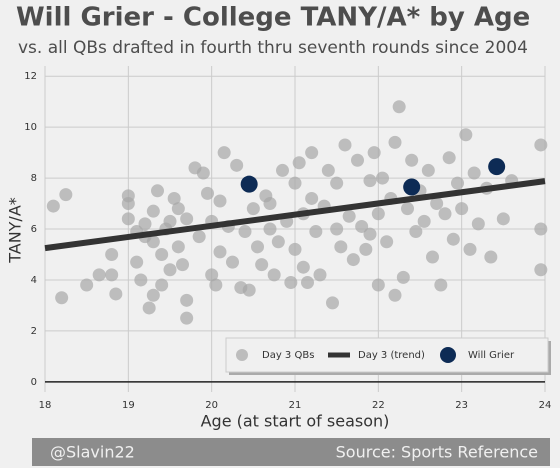 The width and height of the screenshot is (560, 468). I want to click on y-tick-label: 6, so click(34, 229).